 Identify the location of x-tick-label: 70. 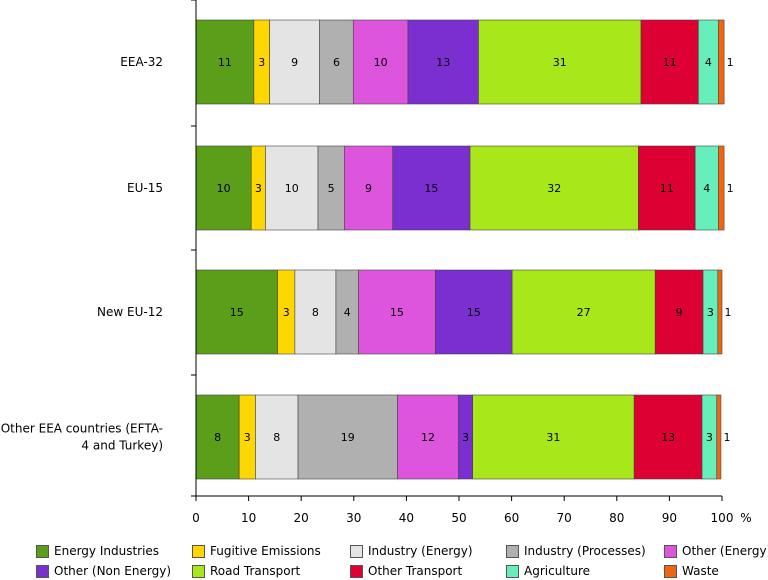
(564, 518).